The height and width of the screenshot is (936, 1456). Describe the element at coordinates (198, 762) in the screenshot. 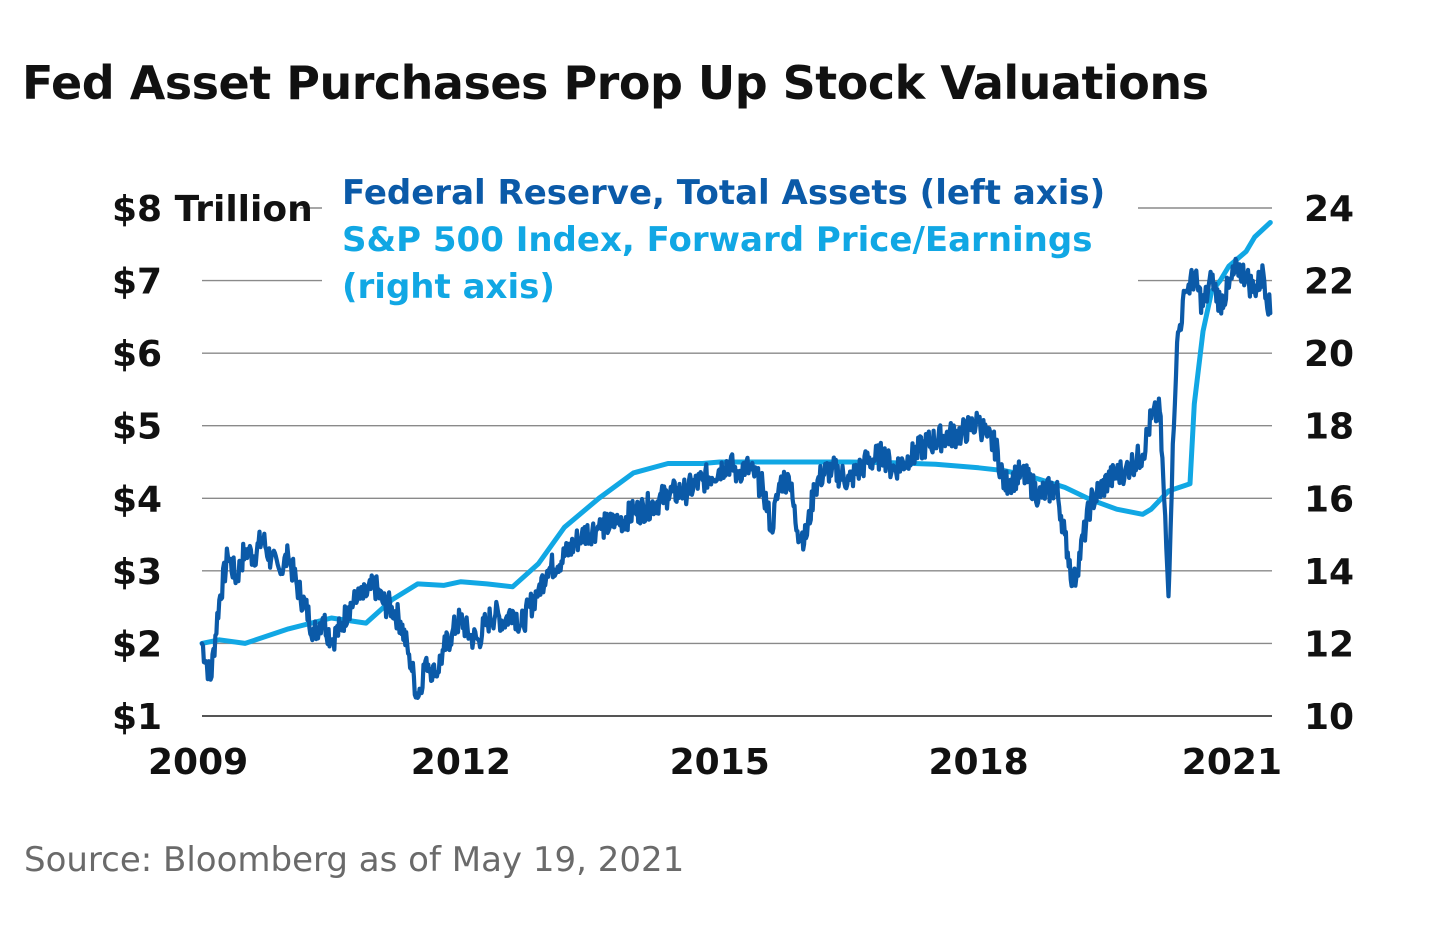

I see `x-tick-label: 2009` at that location.